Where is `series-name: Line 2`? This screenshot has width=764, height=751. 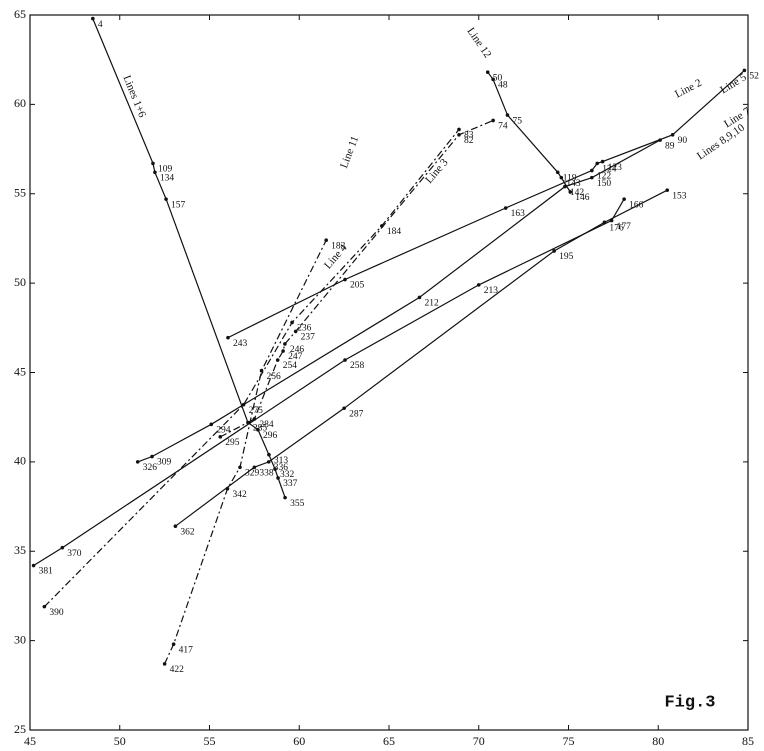
series-name: Line 2 is located at coordinates (688, 89).